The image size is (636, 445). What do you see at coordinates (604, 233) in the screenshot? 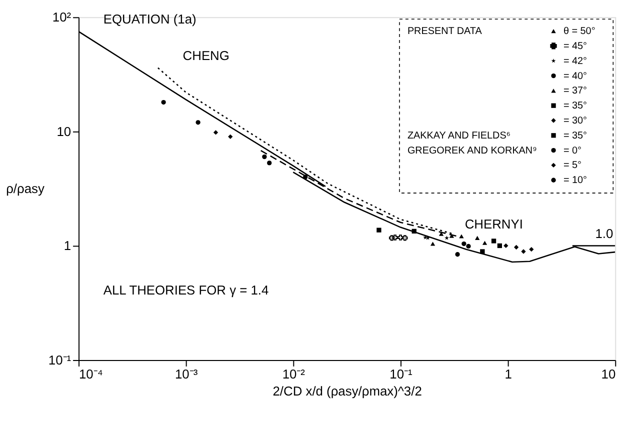
I see `series-label: 1.0` at bounding box center [604, 233].